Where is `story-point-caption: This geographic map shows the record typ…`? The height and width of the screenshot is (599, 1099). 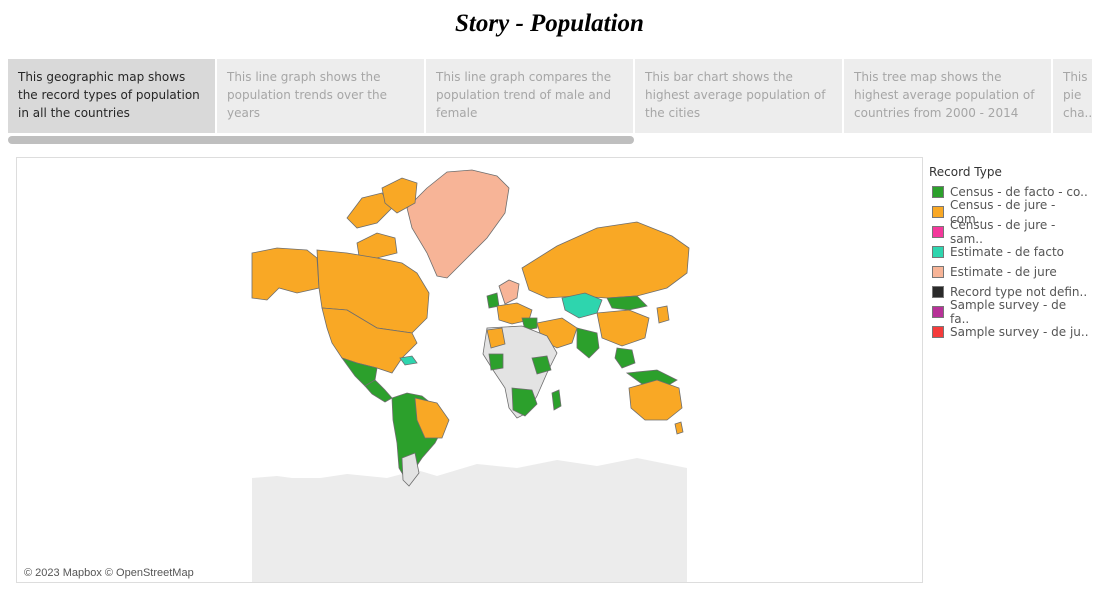
story-point-caption: This geographic map shows the record typ… is located at coordinates (109, 95).